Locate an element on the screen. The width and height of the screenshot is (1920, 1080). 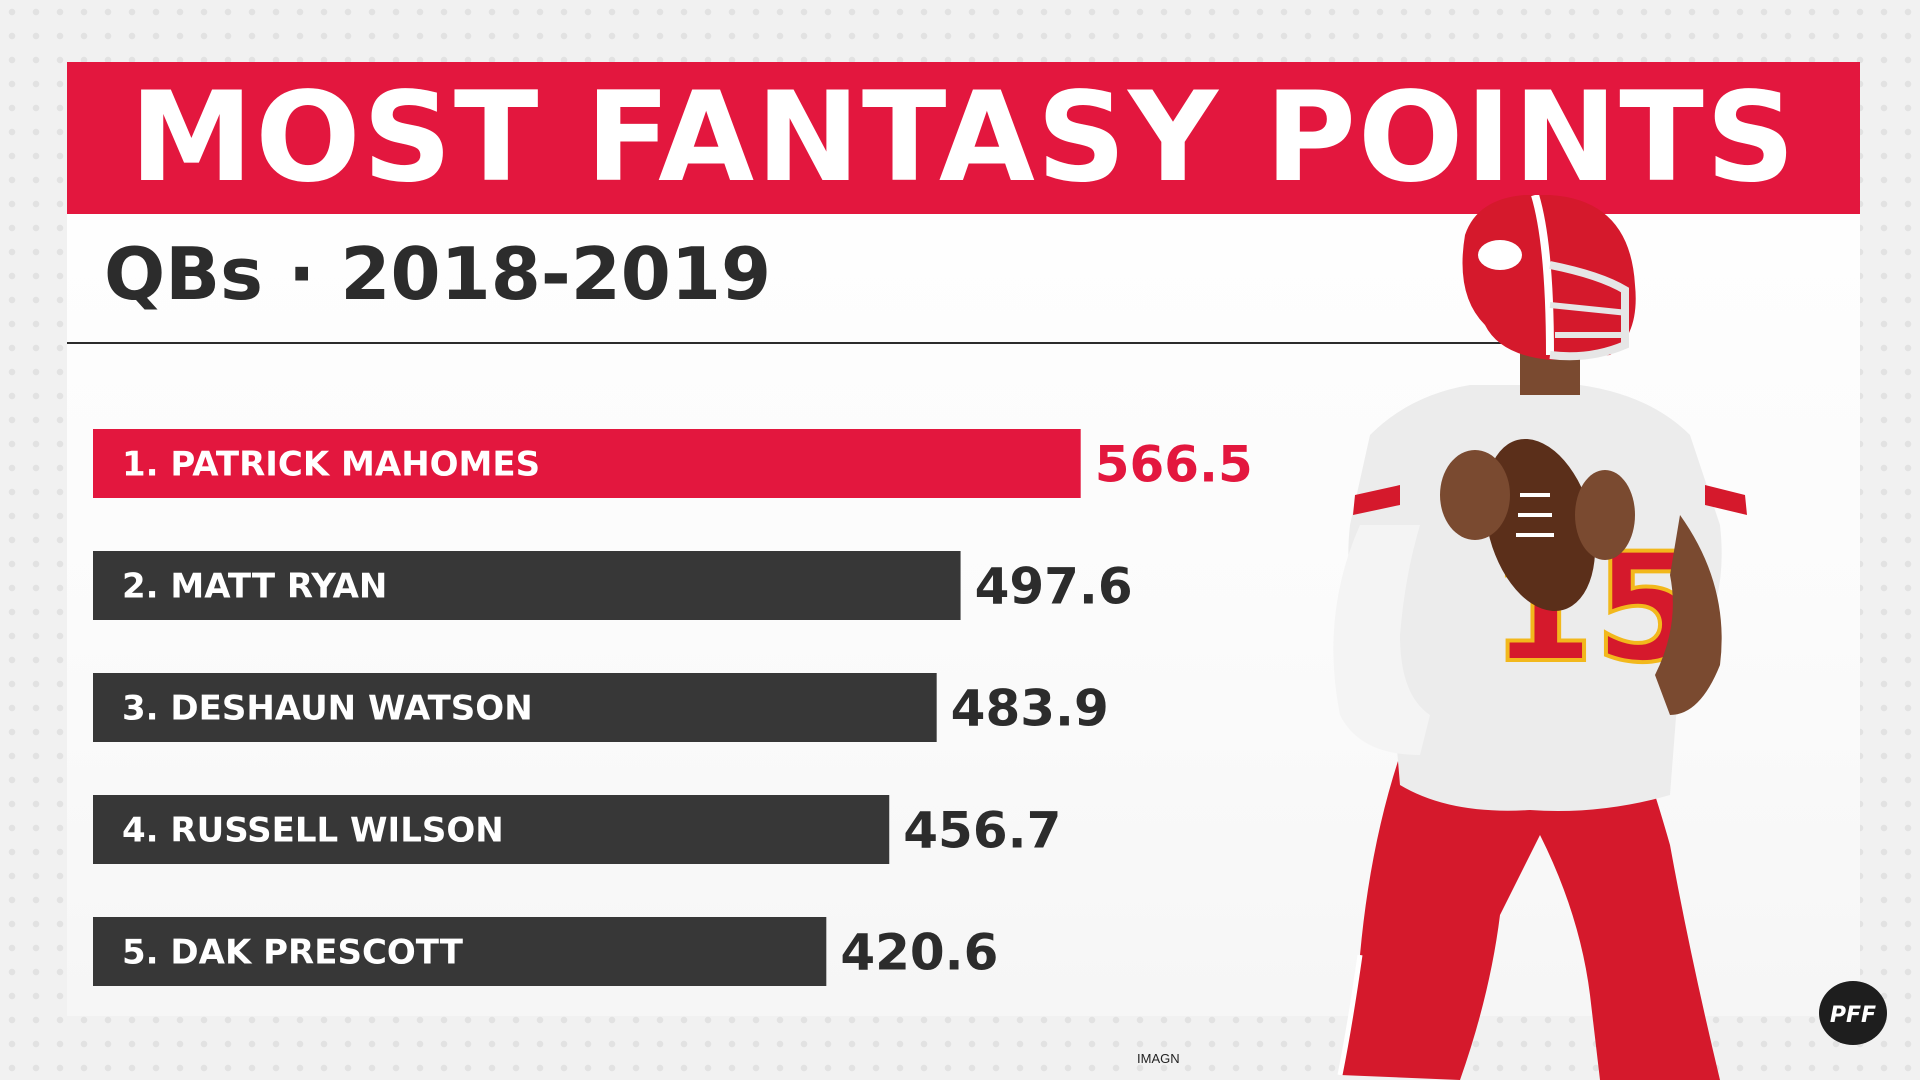
bar-value-3: 483.9 is located at coordinates (1030, 709).